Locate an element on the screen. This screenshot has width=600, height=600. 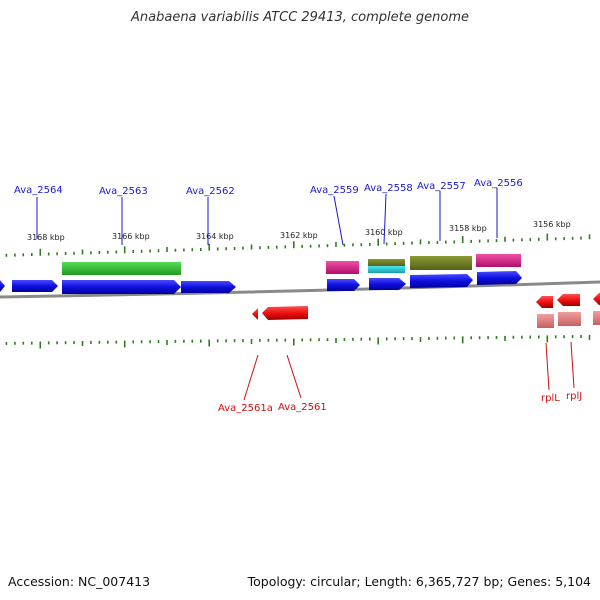
scale-ticks-bottom is located at coordinates (298, 341).